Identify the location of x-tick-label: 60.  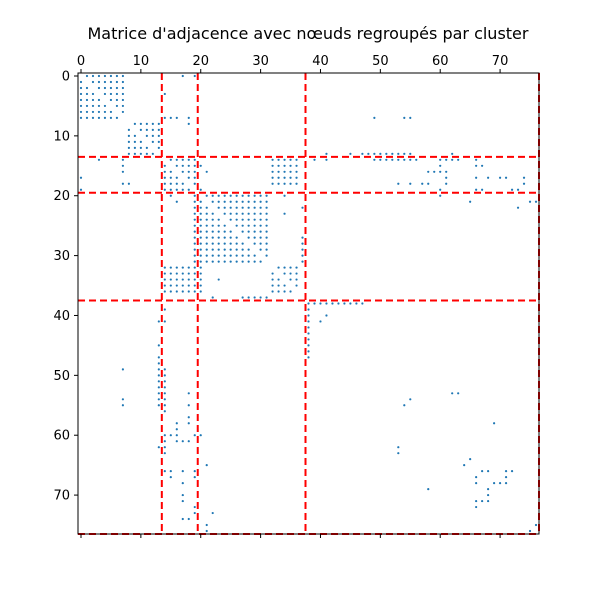
(440, 61).